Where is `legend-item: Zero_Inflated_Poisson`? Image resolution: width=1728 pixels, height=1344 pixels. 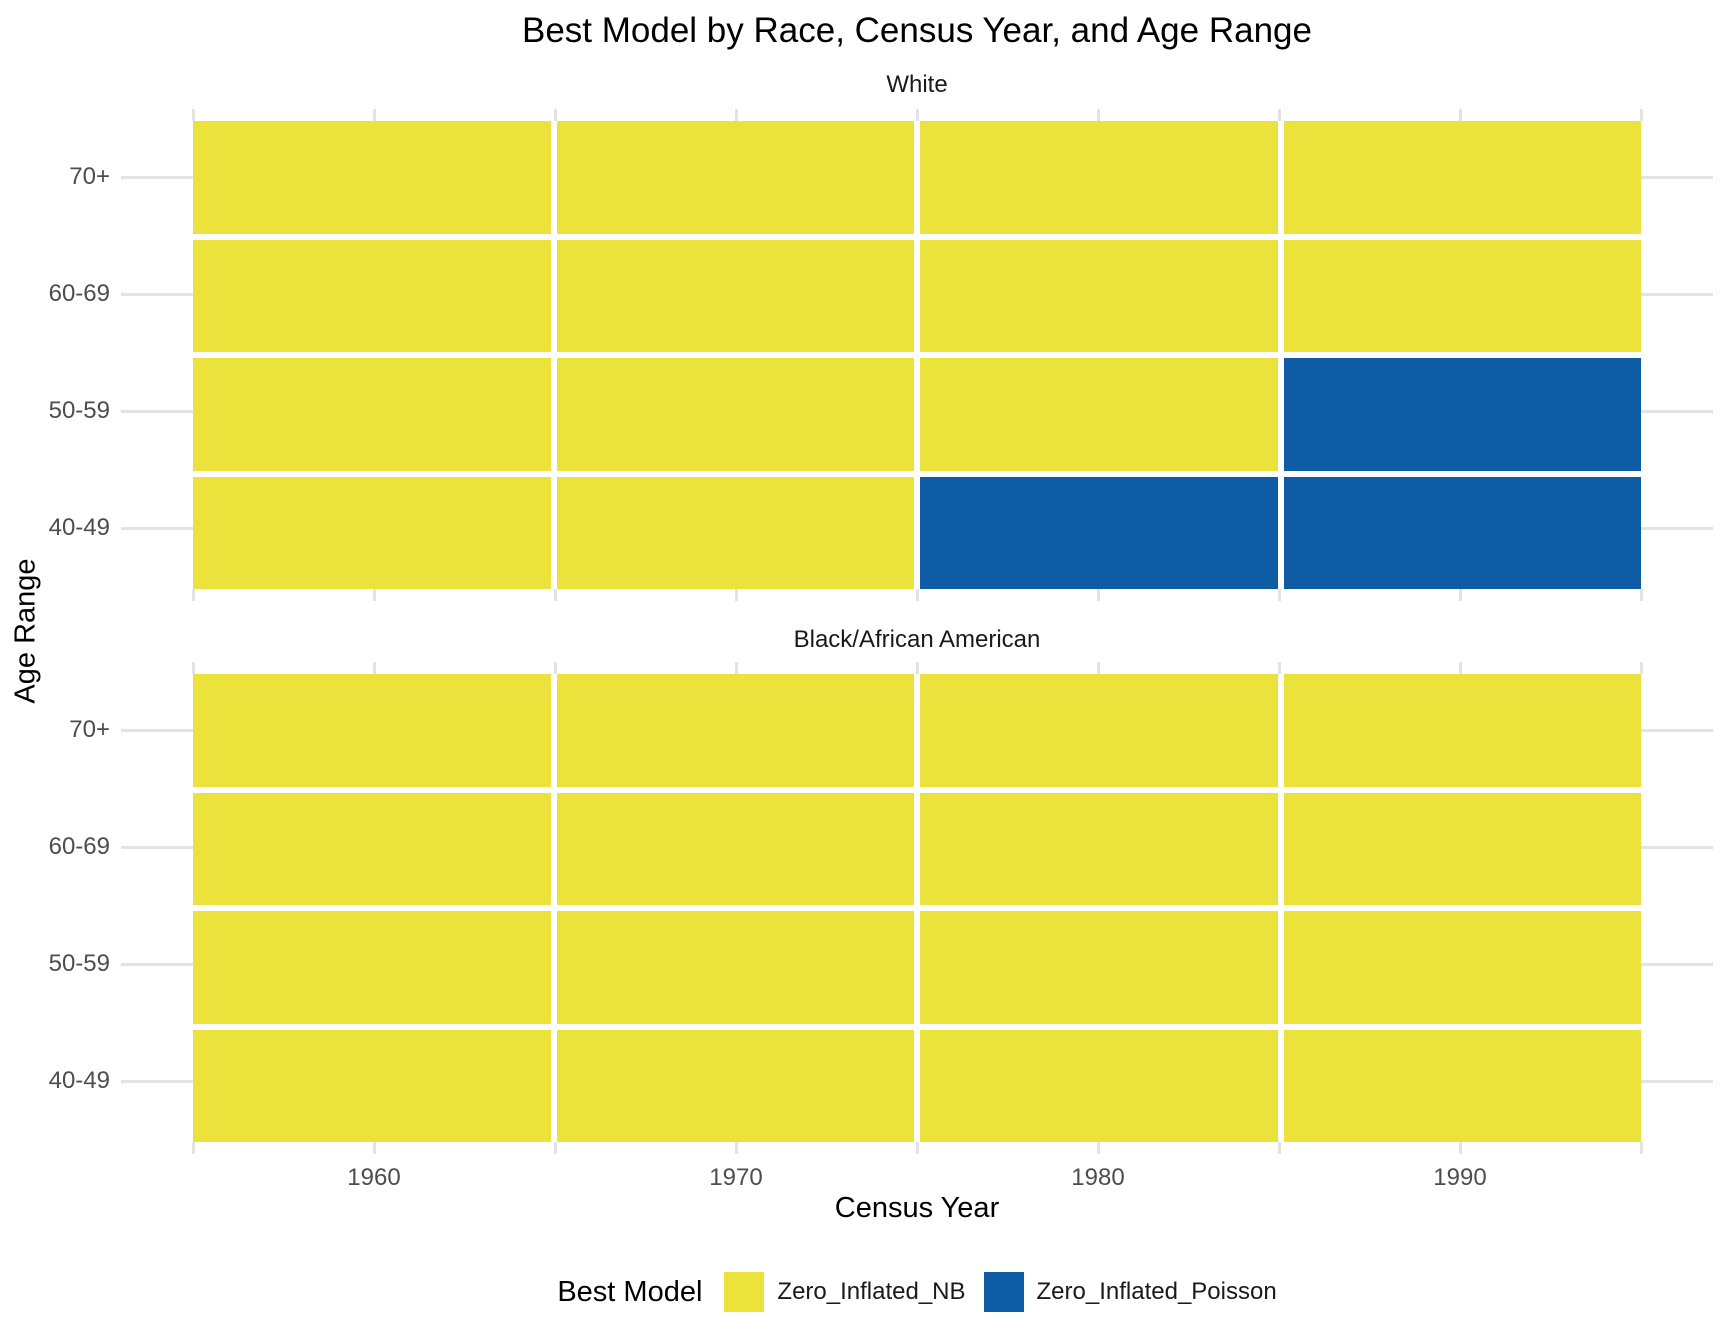 legend-item: Zero_Inflated_Poisson is located at coordinates (1130, 1292).